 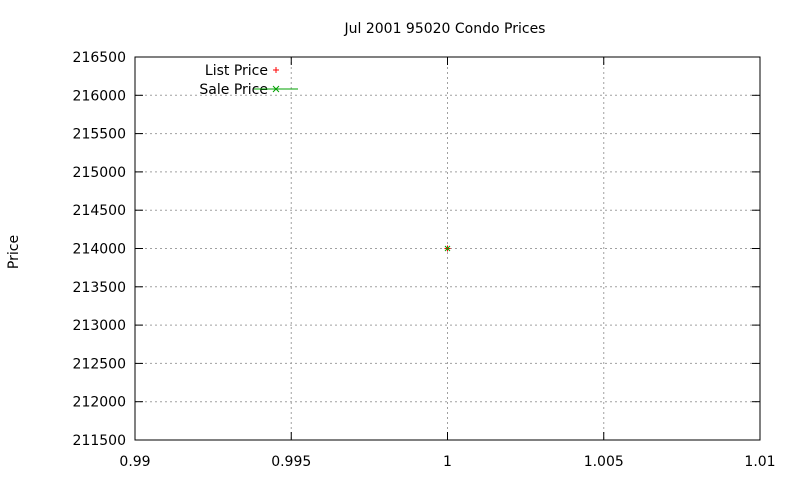 What do you see at coordinates (291, 462) in the screenshot?
I see `x-tick-label: 0.995` at bounding box center [291, 462].